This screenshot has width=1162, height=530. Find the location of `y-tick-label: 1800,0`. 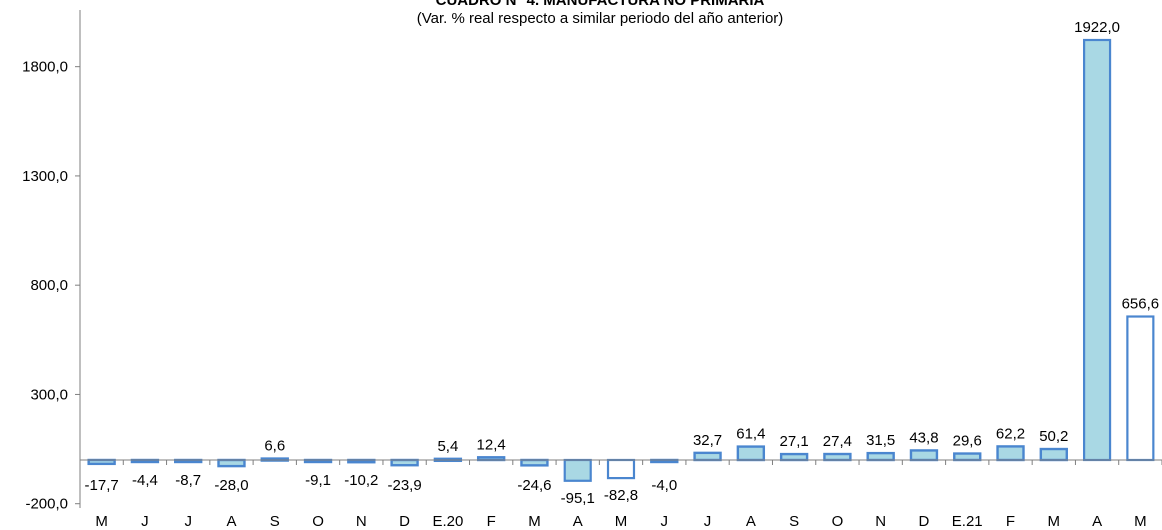

y-tick-label: 1800,0 is located at coordinates (45, 67).